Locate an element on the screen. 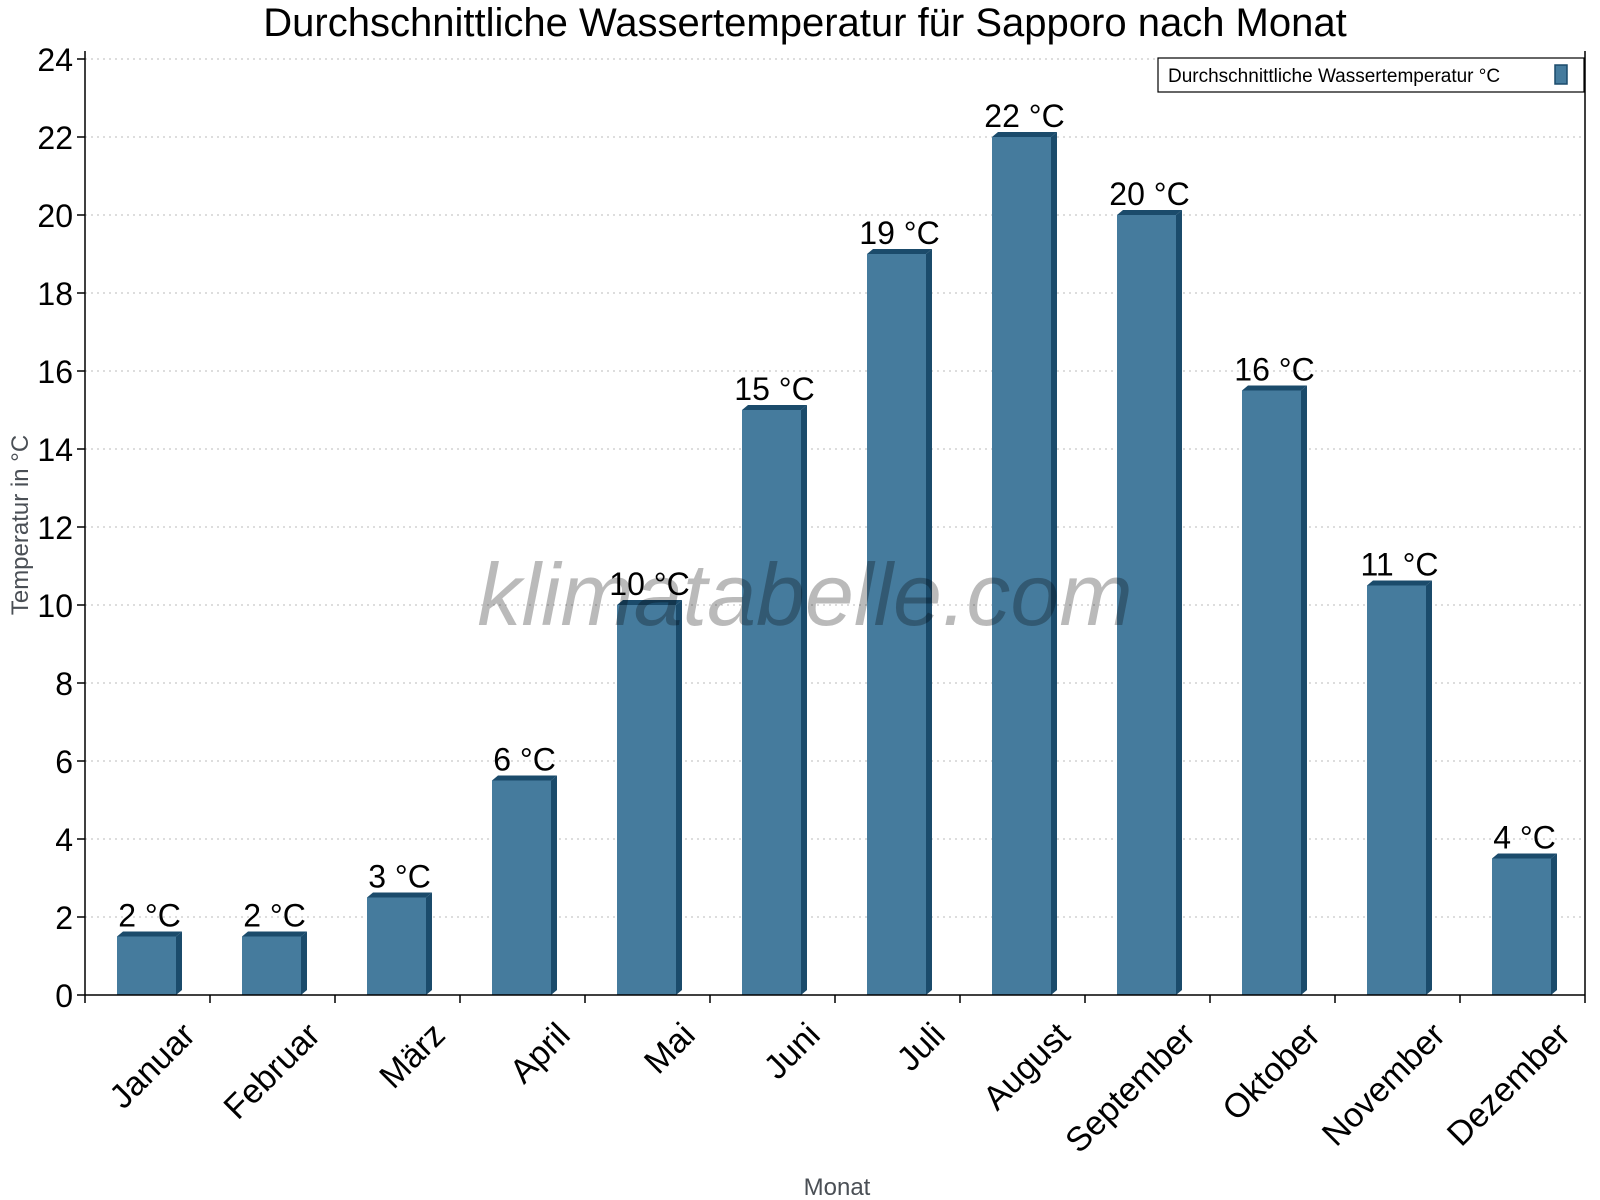 This screenshot has height=1200, width=1600. y-tick-label: 10 is located at coordinates (55, 606).